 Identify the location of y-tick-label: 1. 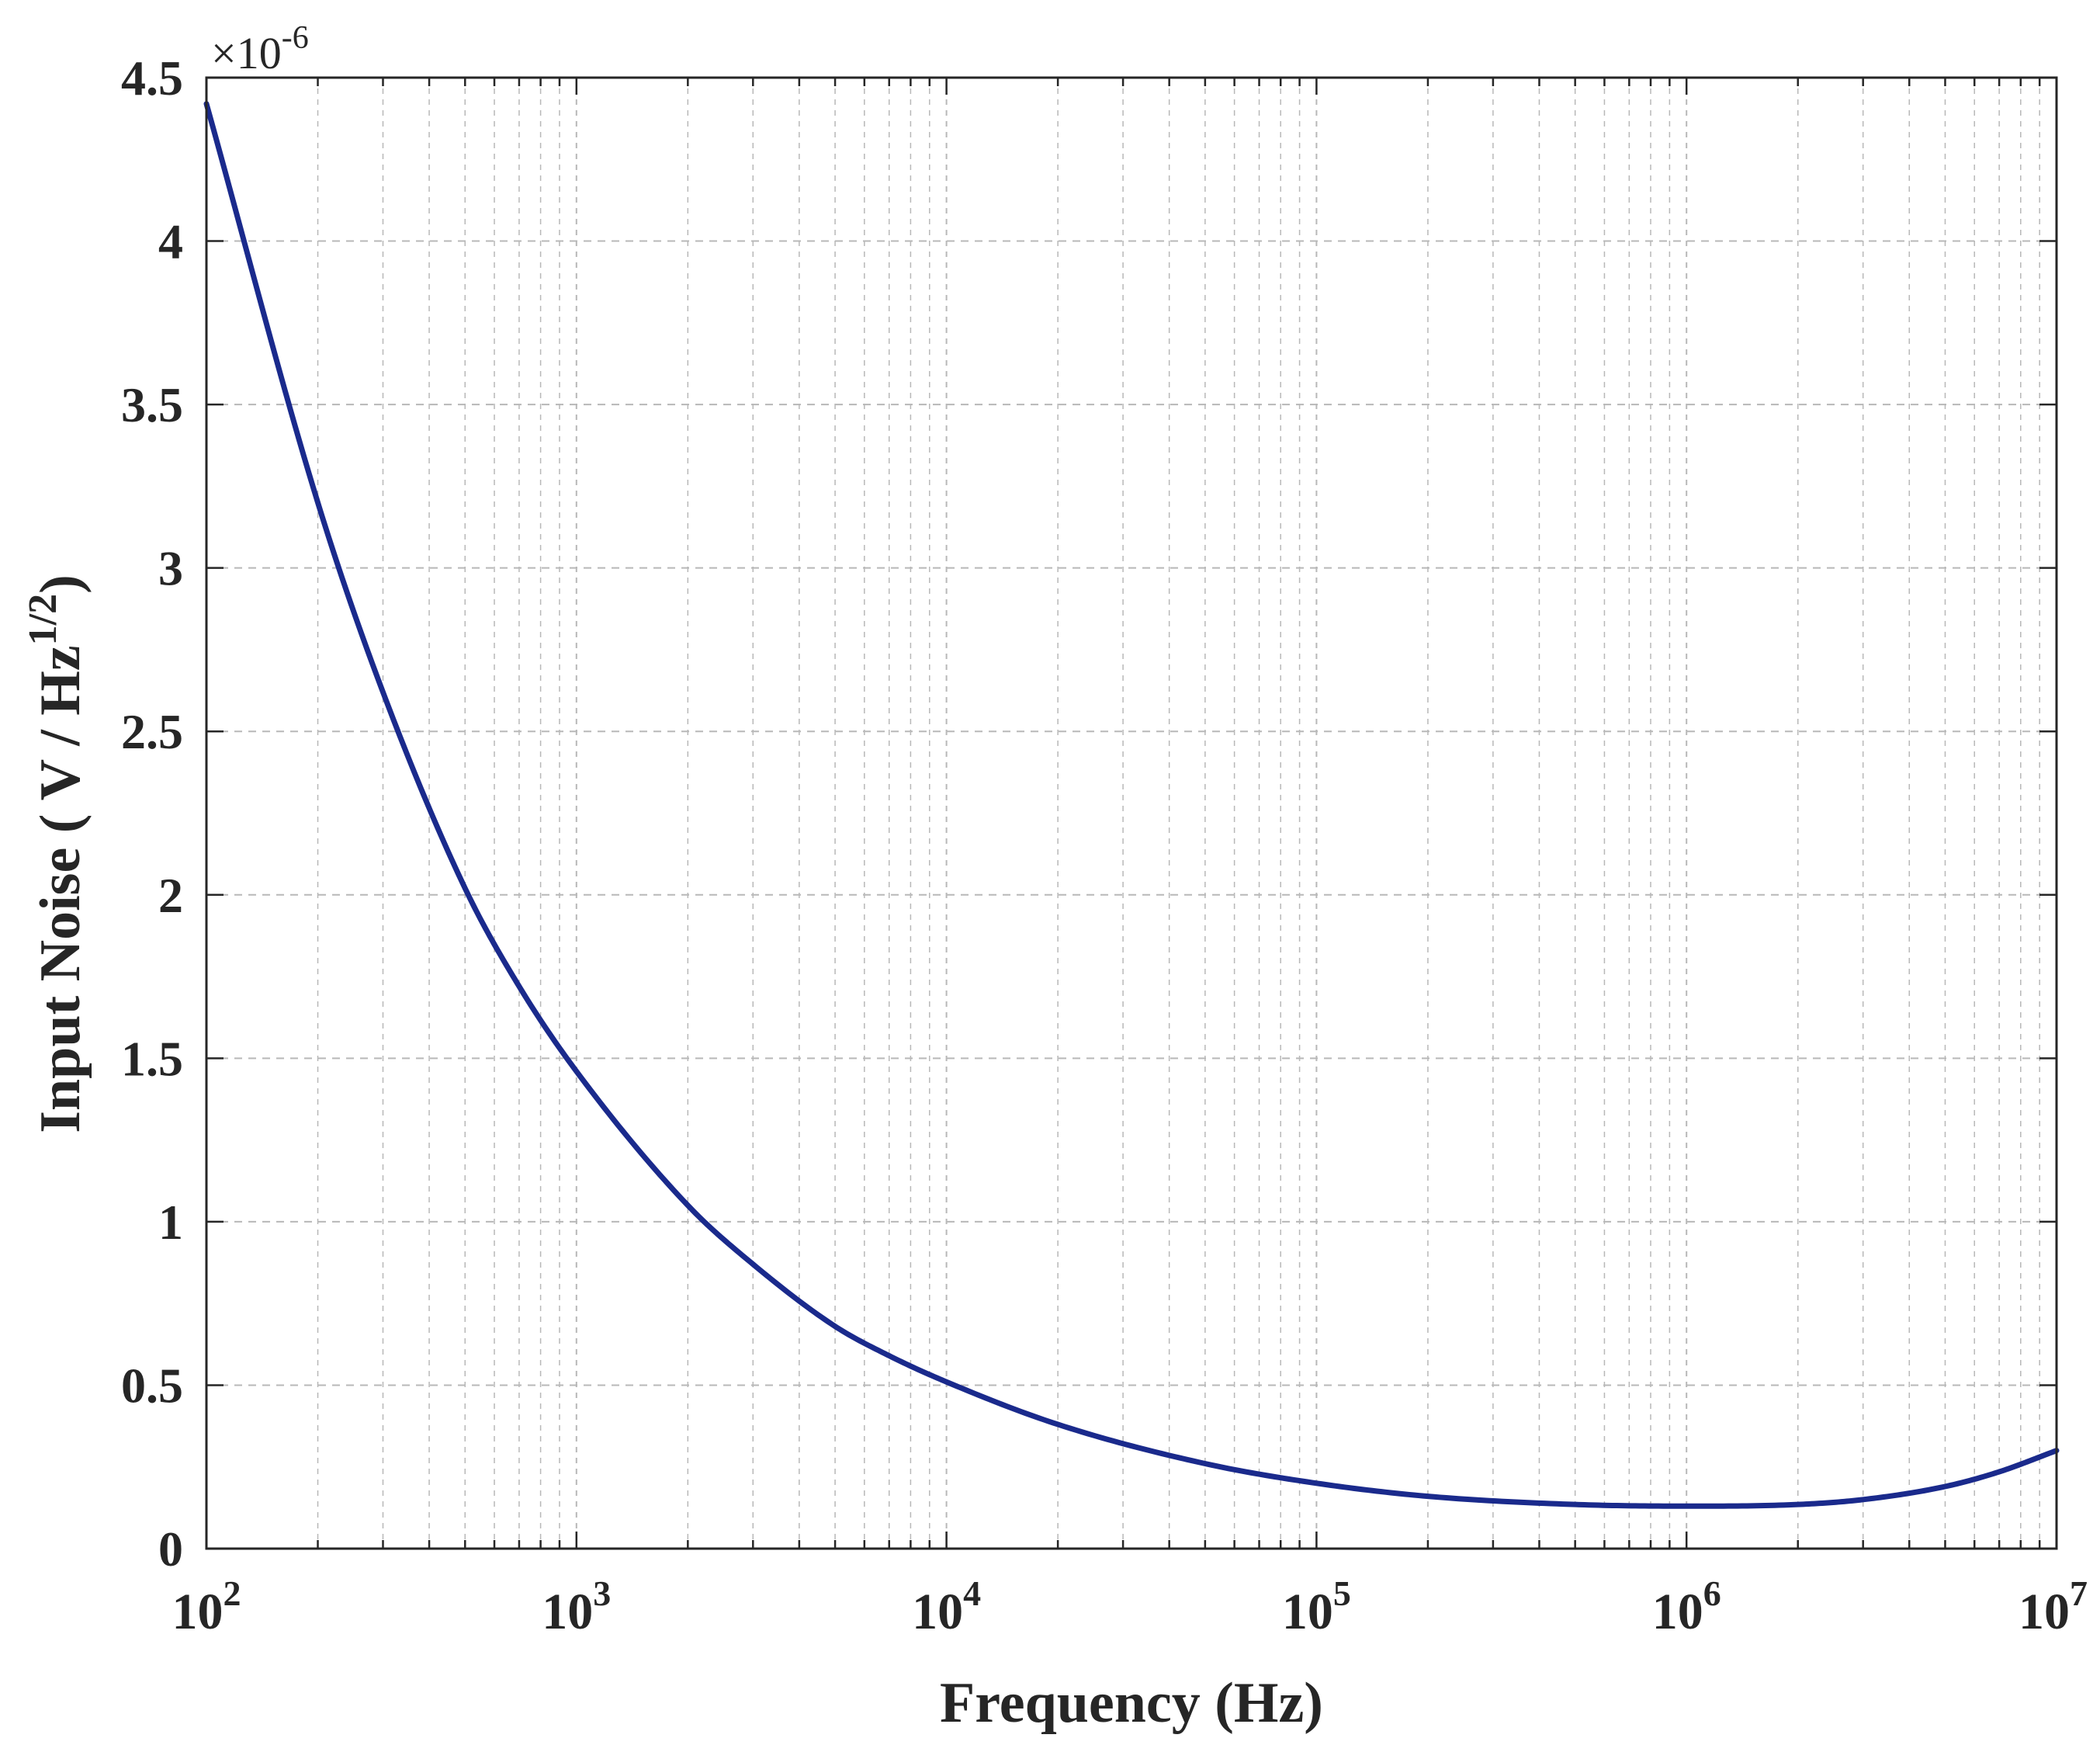
(170, 1222).